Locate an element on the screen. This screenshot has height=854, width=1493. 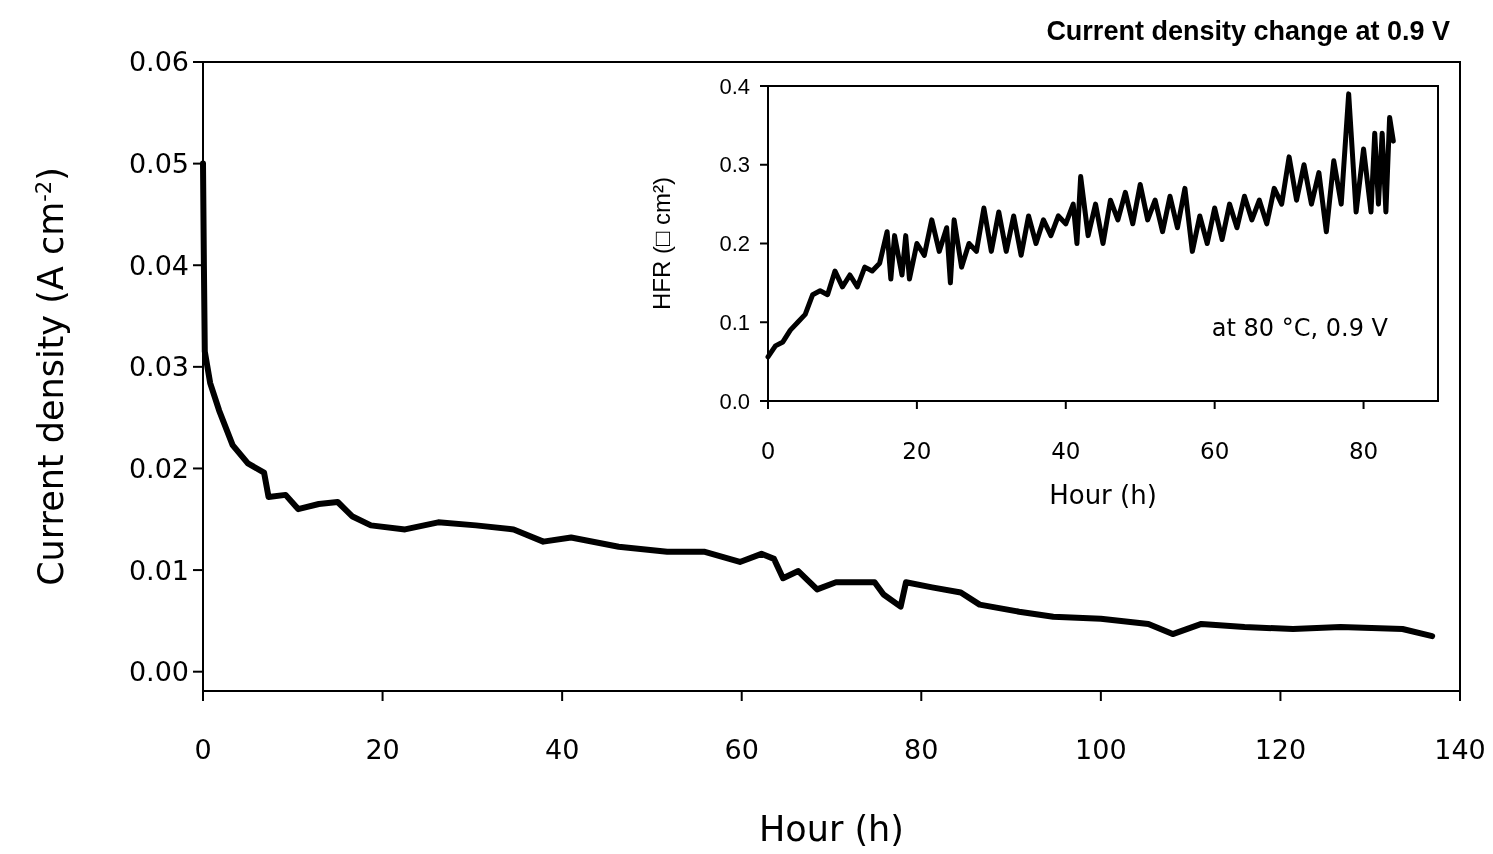
y-tick-label: 0.3 is located at coordinates (734, 165).